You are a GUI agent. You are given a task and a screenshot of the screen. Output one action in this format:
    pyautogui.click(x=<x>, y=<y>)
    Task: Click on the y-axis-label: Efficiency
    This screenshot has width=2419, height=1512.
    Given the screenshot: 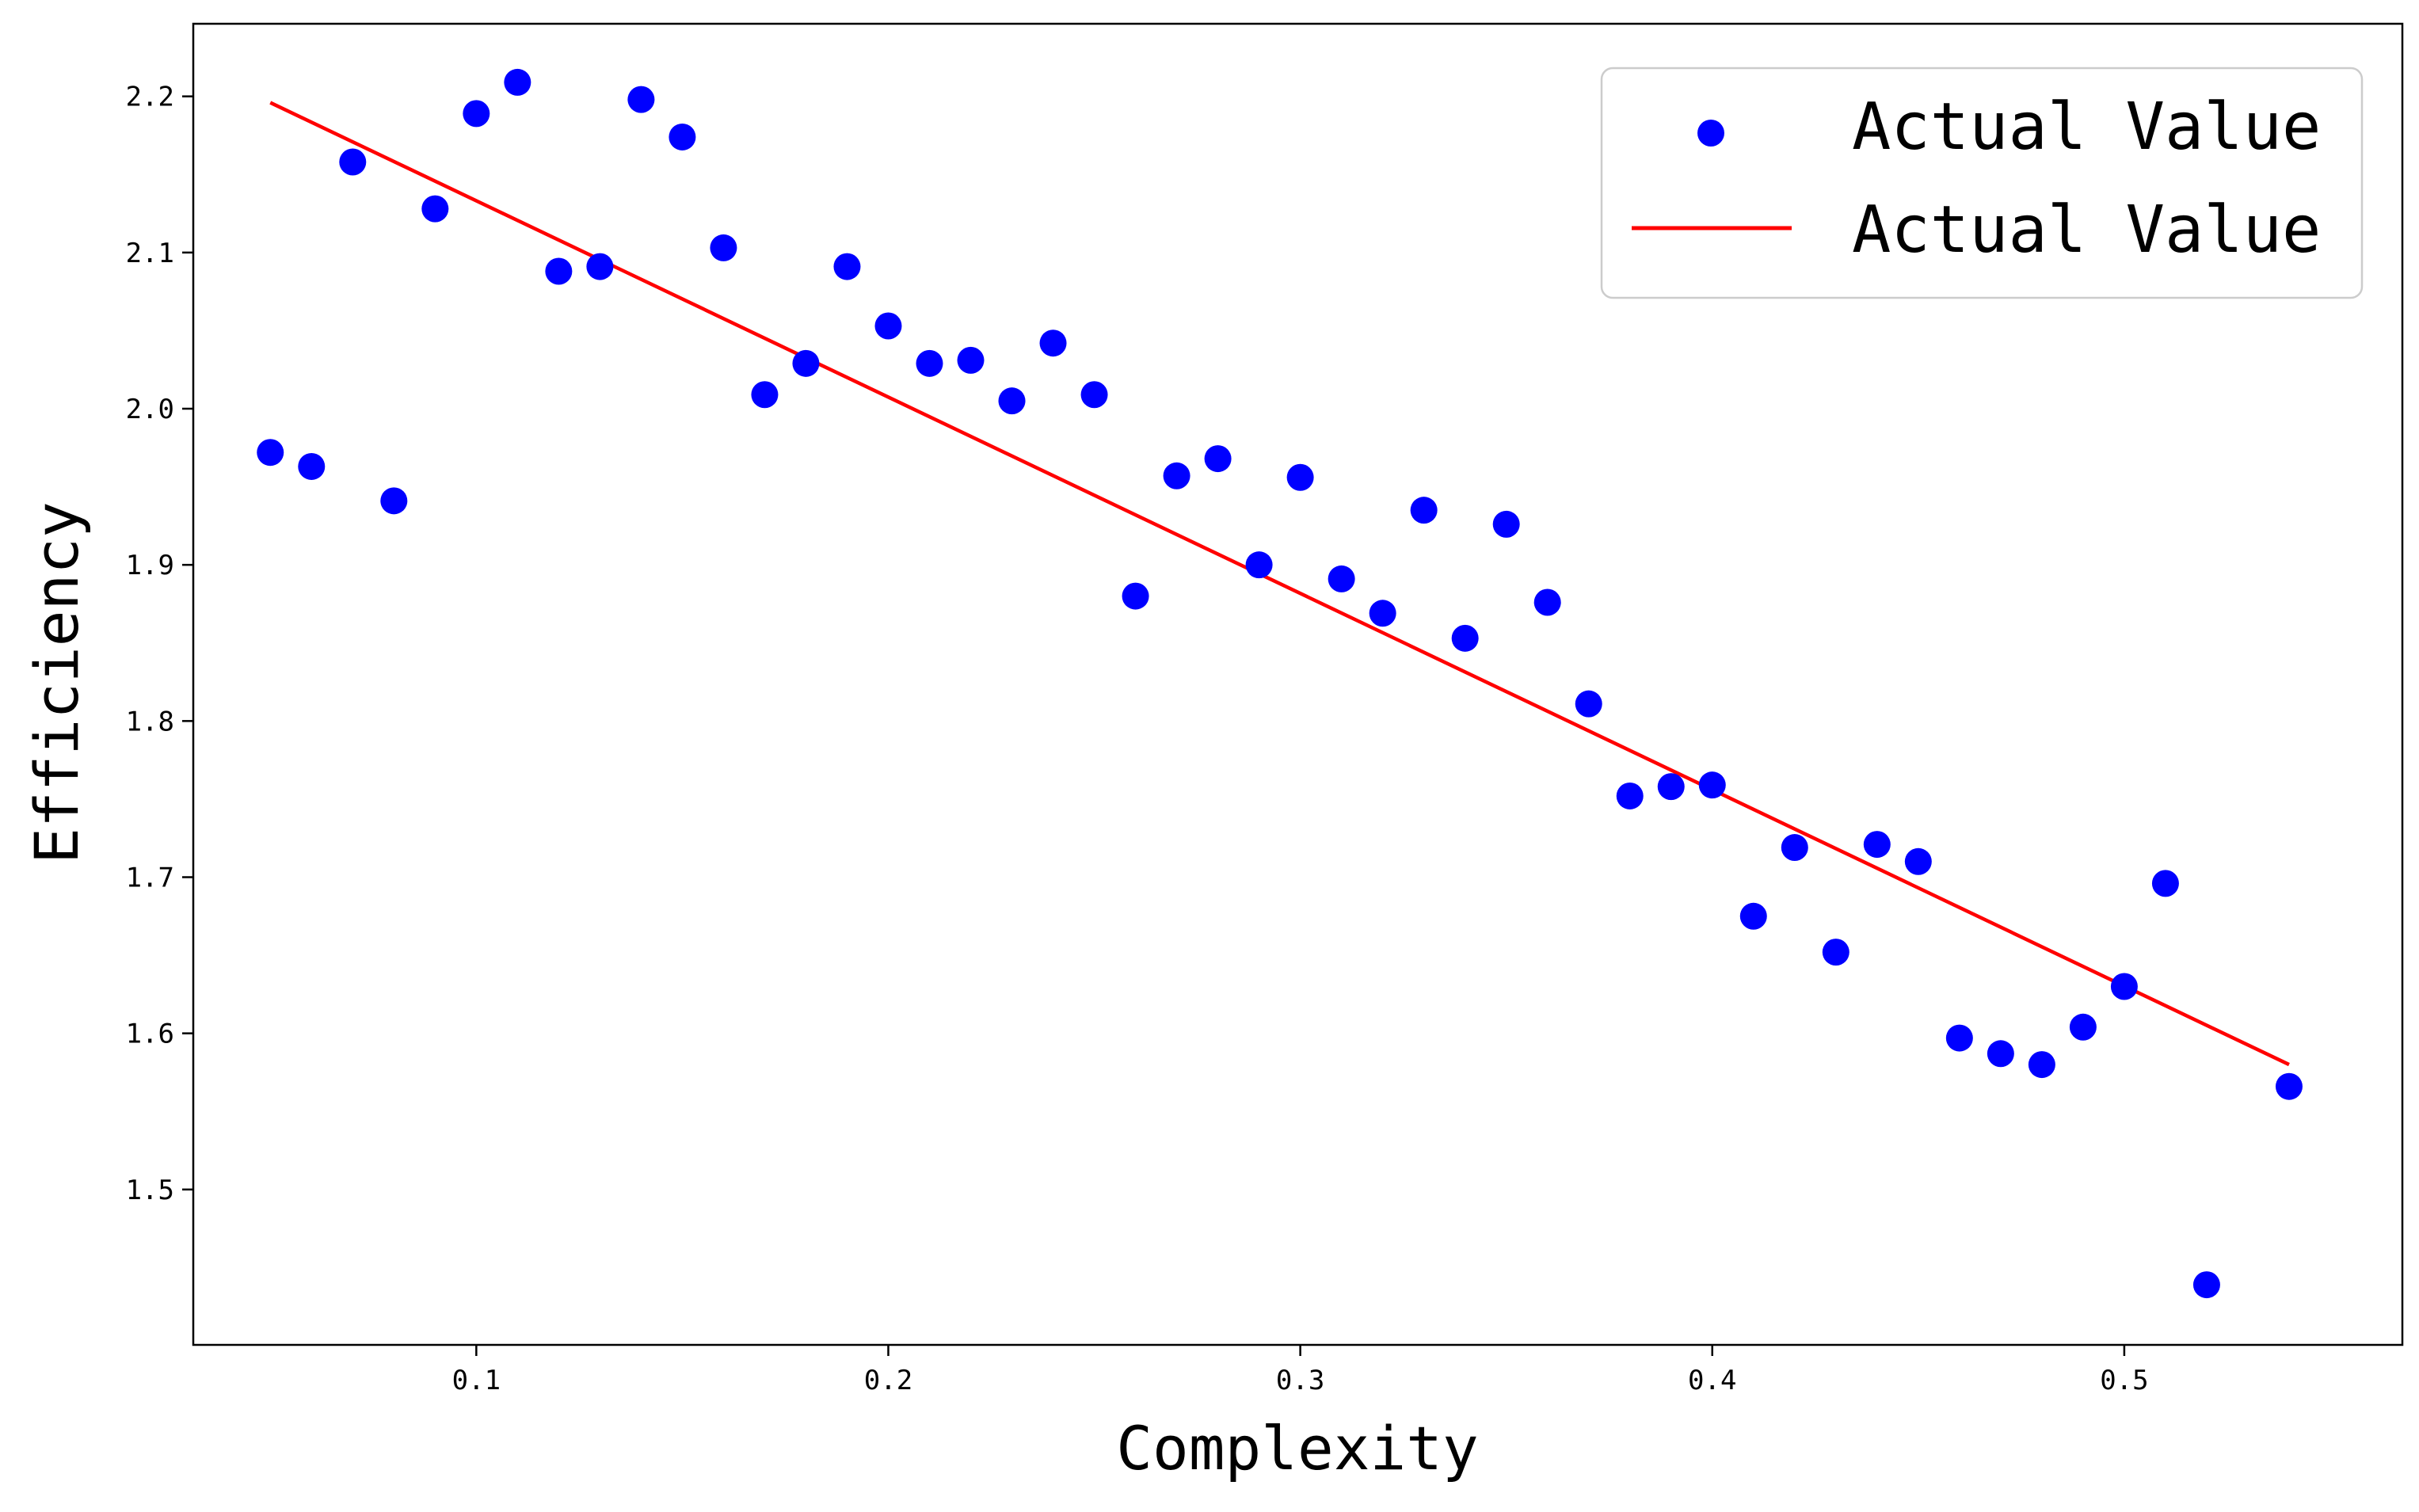 What is the action you would take?
    pyautogui.click(x=56, y=682)
    